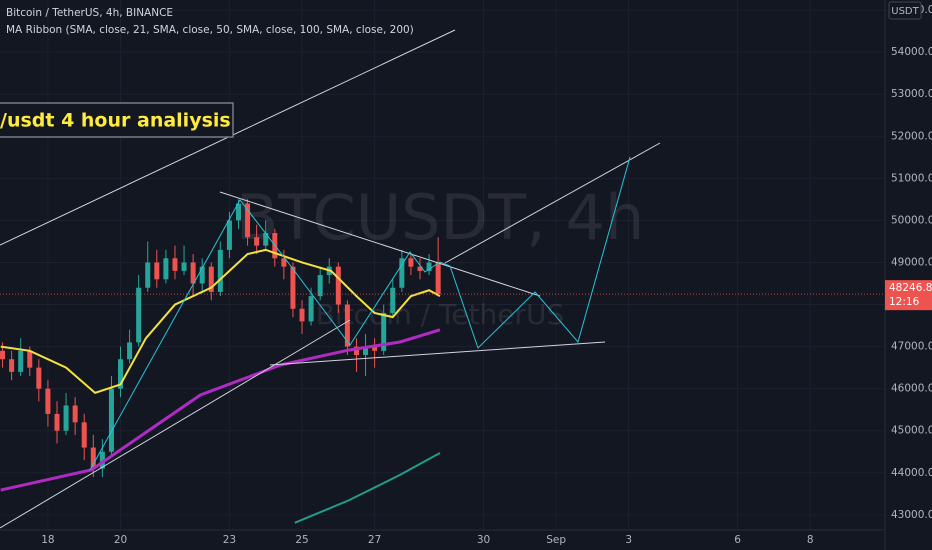  Describe the element at coordinates (301, 540) in the screenshot. I see `x-tick-label: 25` at that location.